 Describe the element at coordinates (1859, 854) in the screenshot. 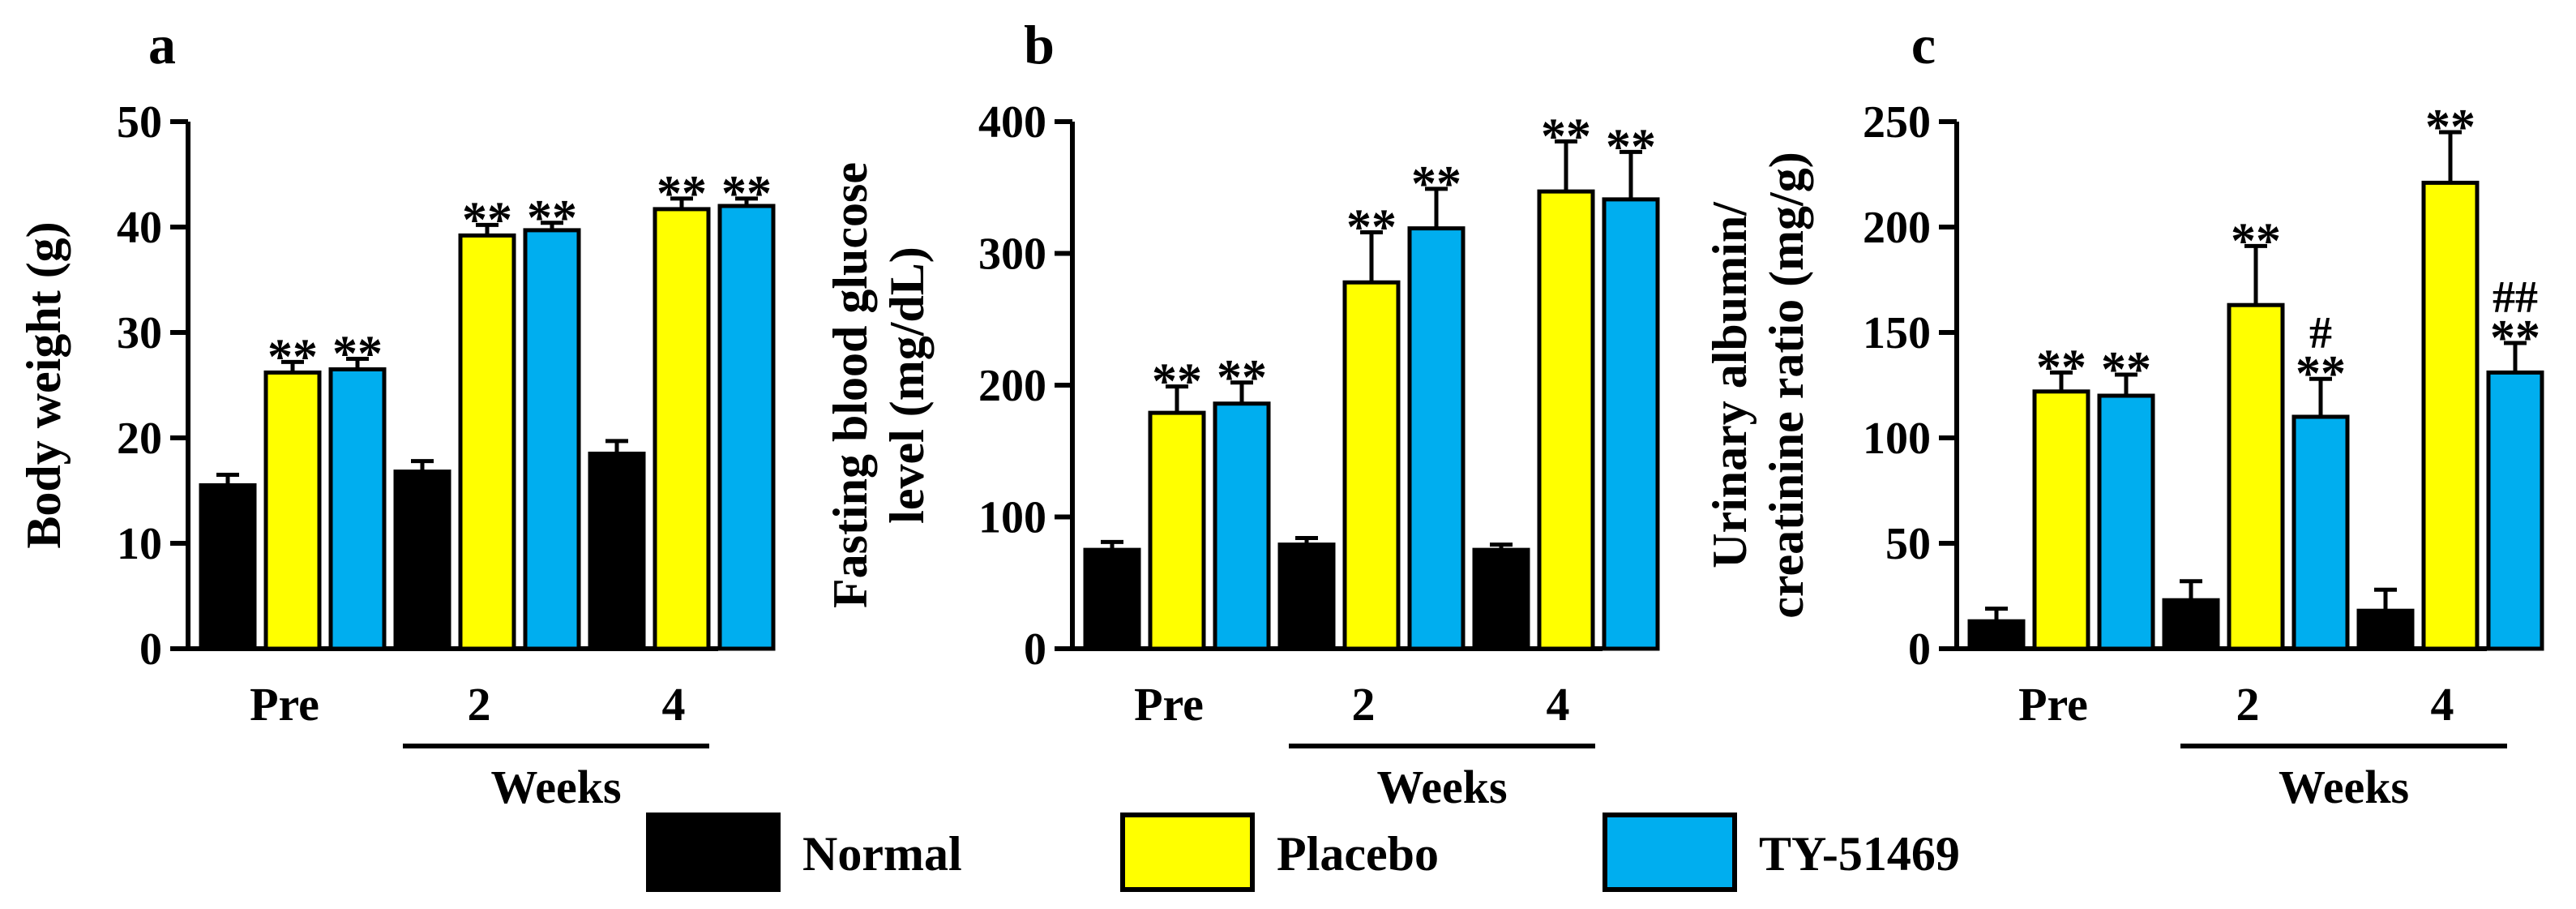

I see `legend-label: TY-51469` at that location.